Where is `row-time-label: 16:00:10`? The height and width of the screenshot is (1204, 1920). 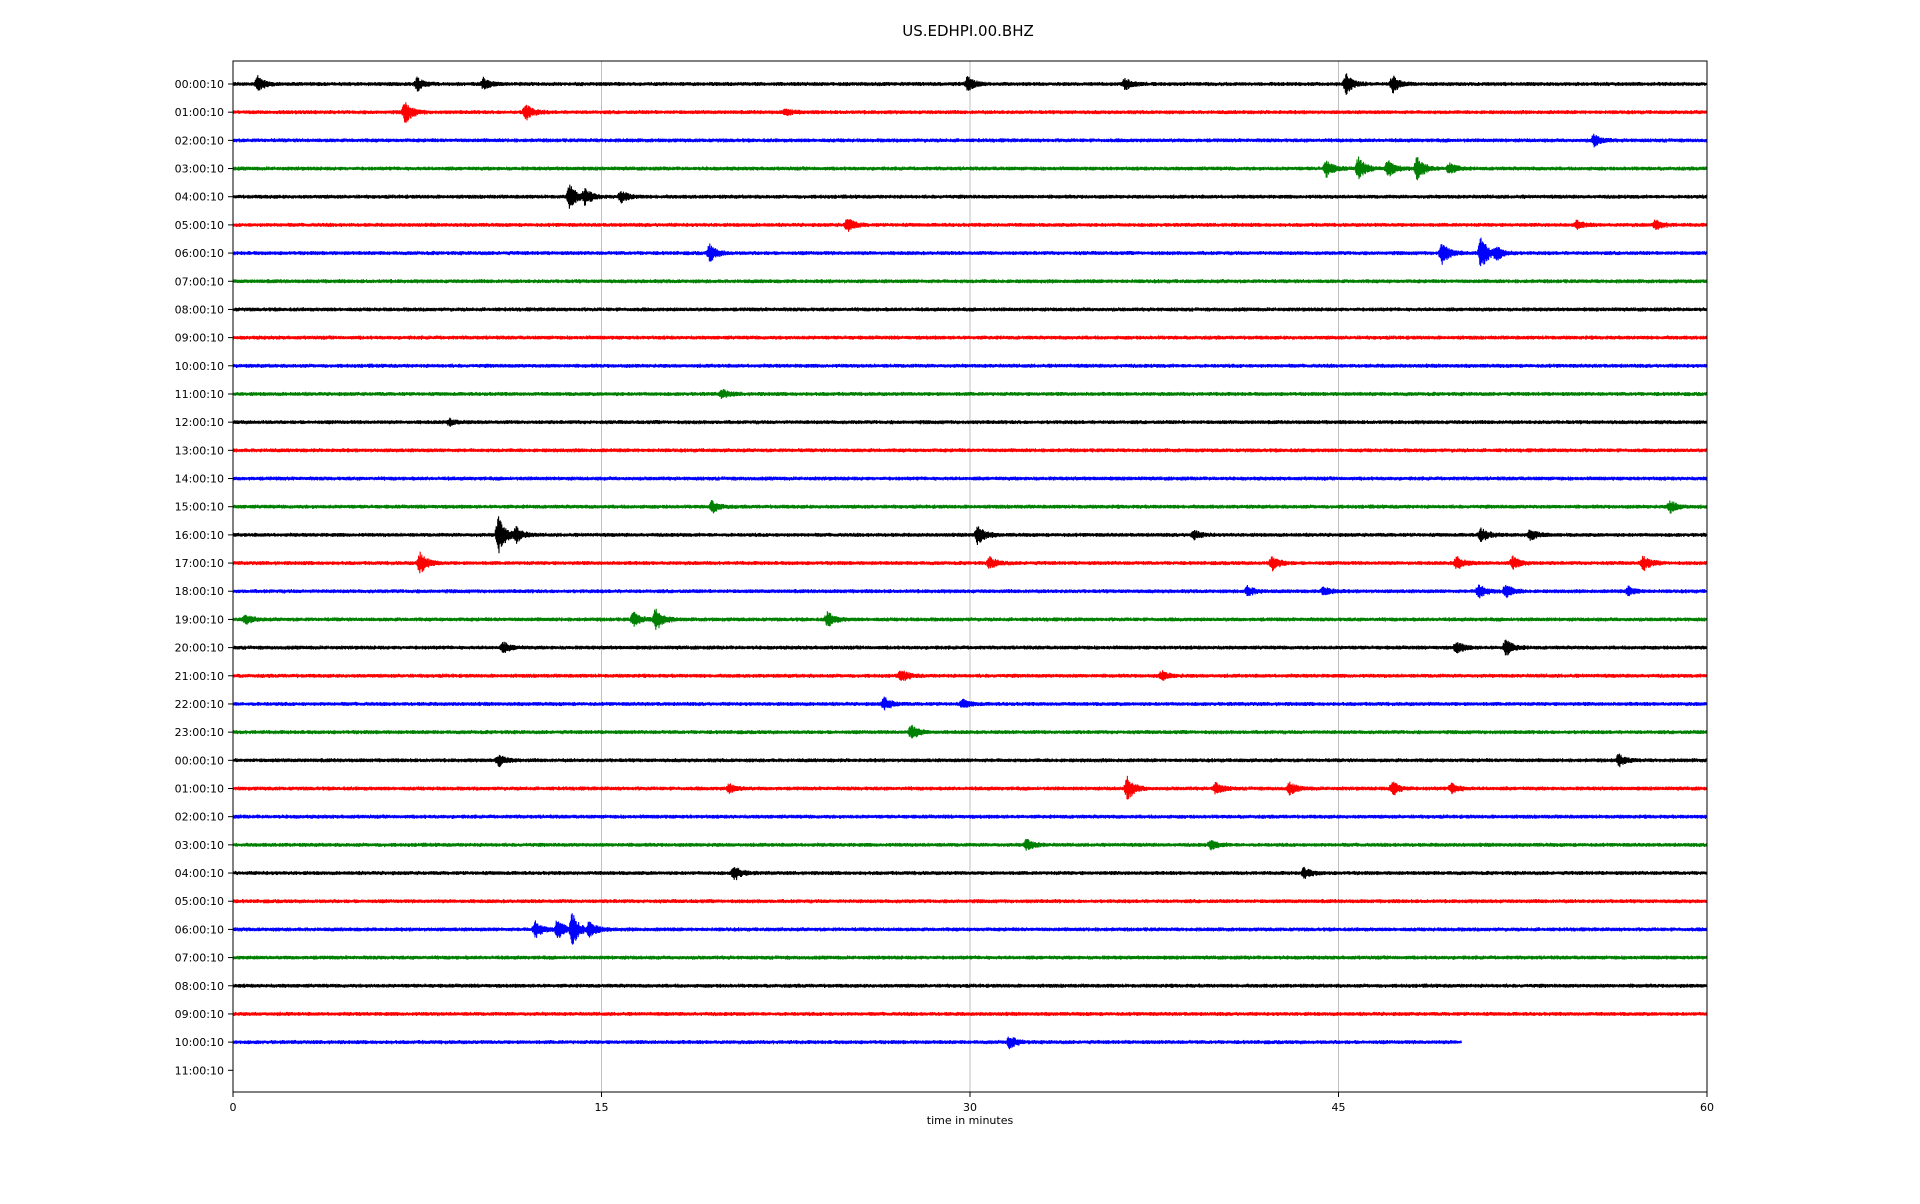
row-time-label: 16:00:10 is located at coordinates (199, 535).